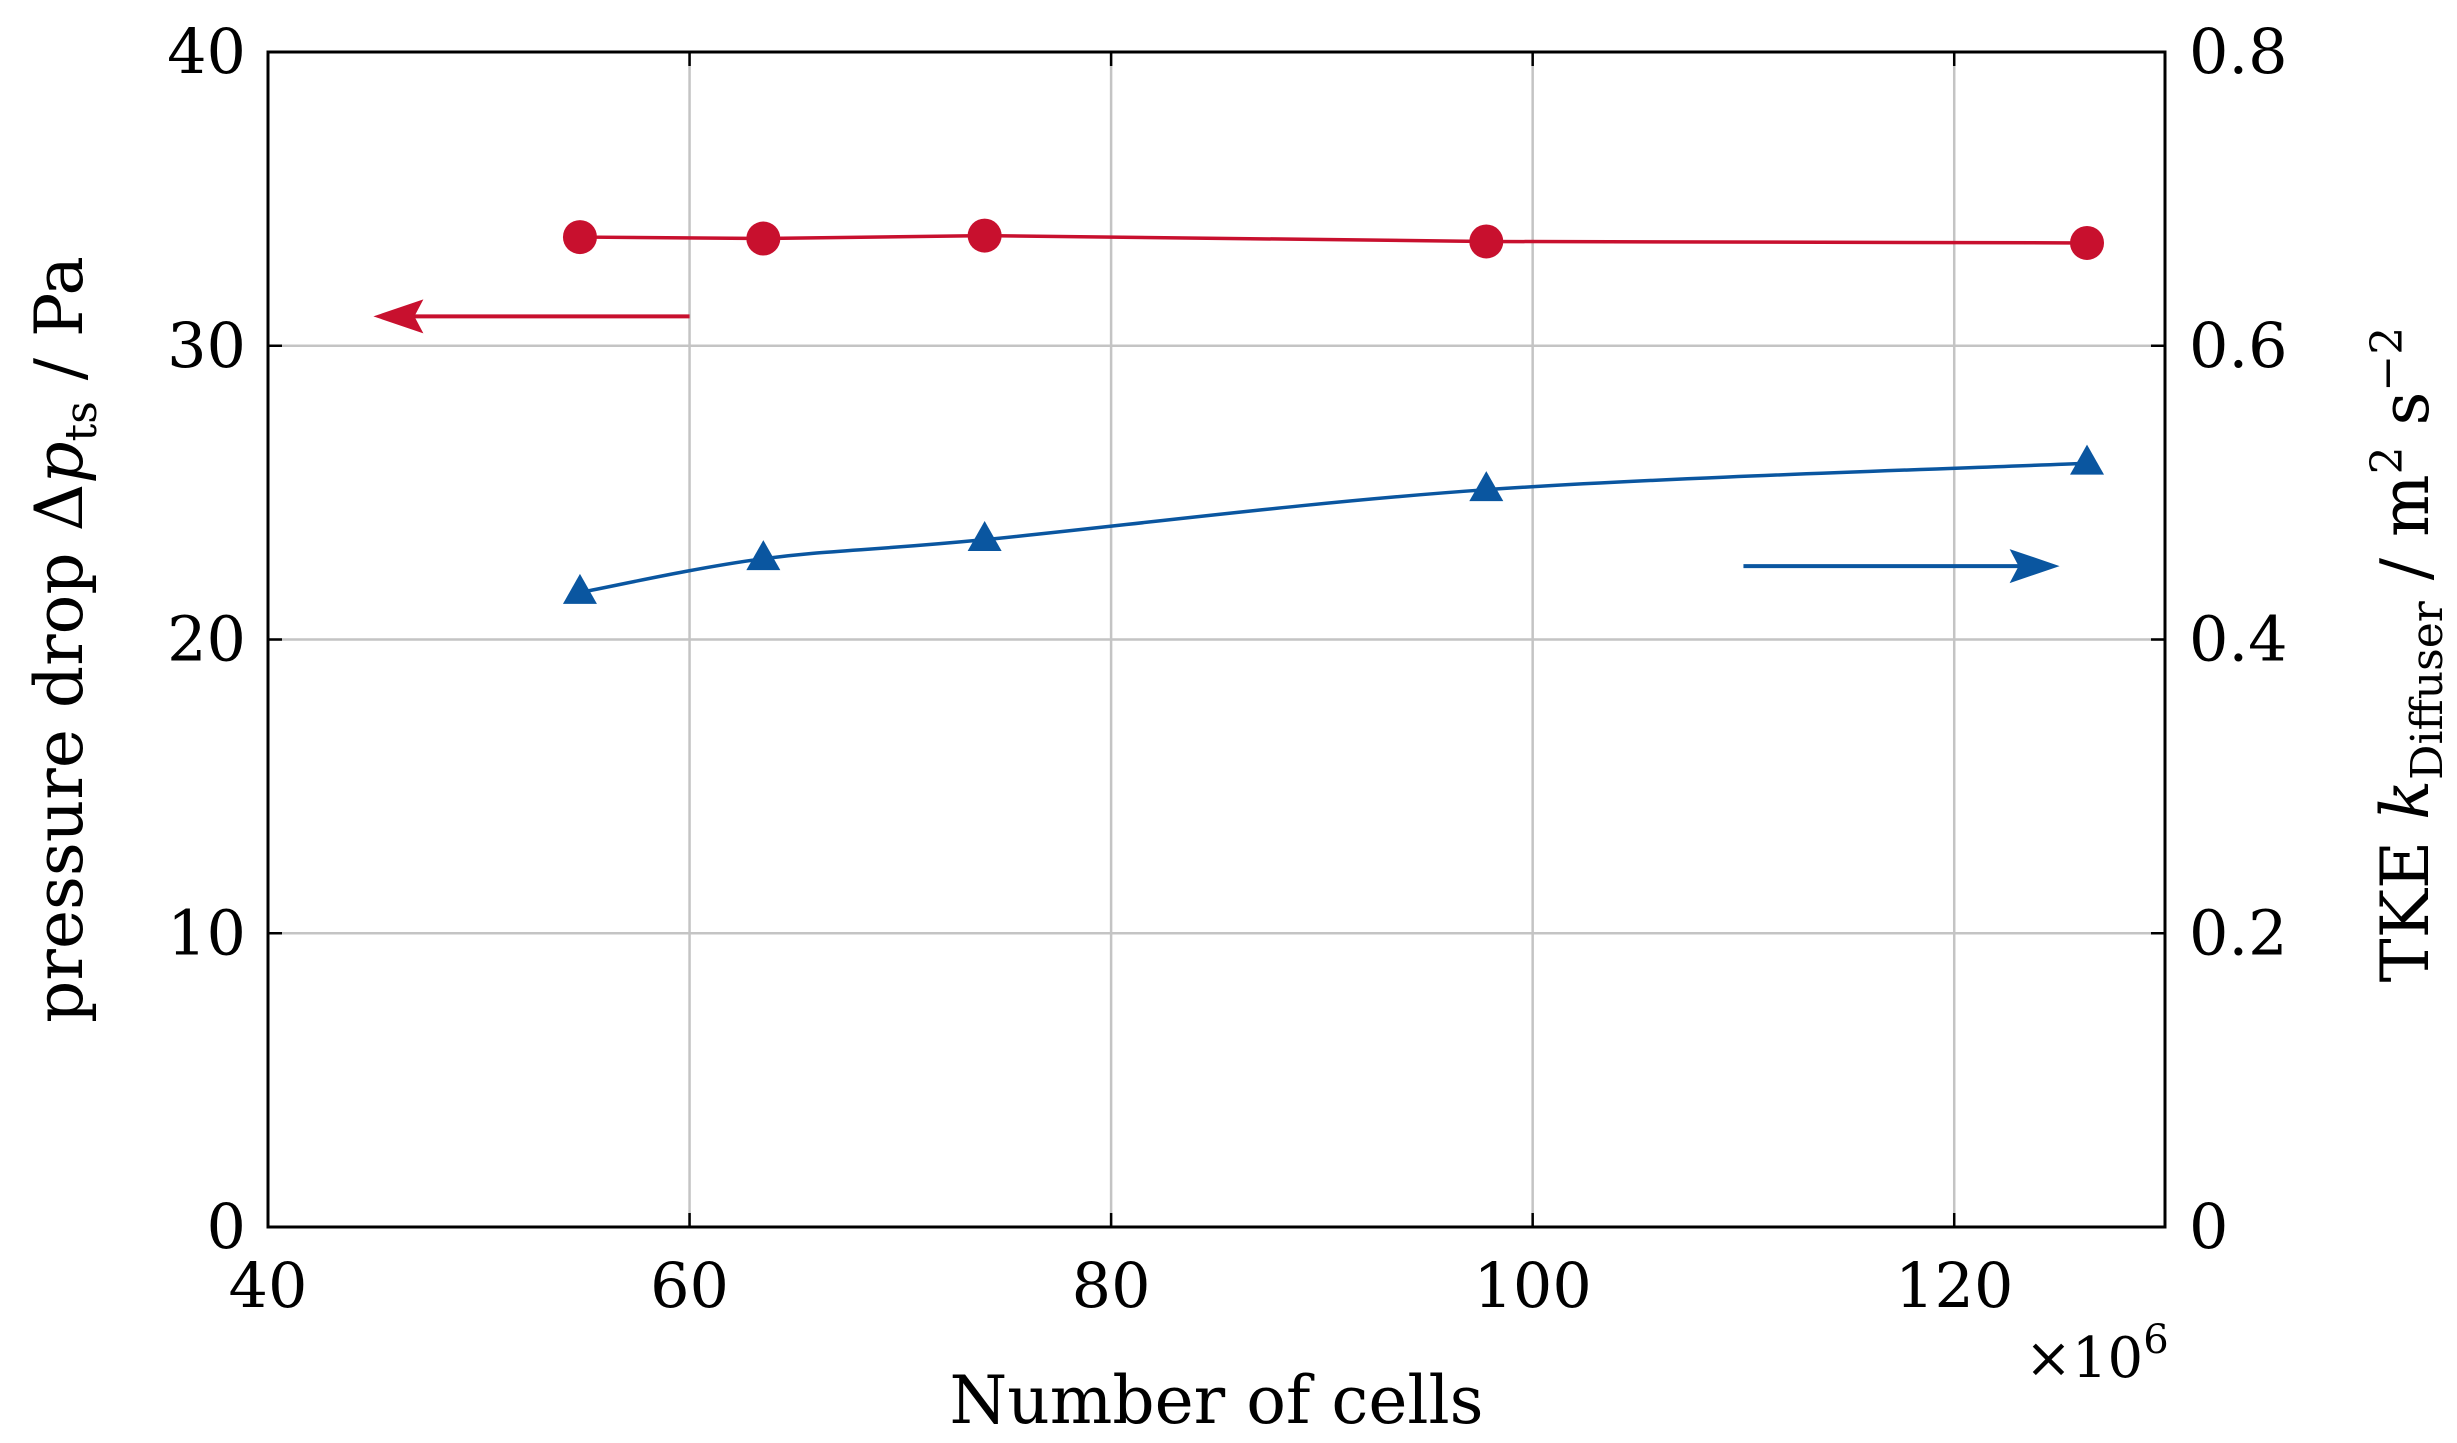  Describe the element at coordinates (1217, 1400) in the screenshot. I see `x-axis-label: Number of cells` at that location.